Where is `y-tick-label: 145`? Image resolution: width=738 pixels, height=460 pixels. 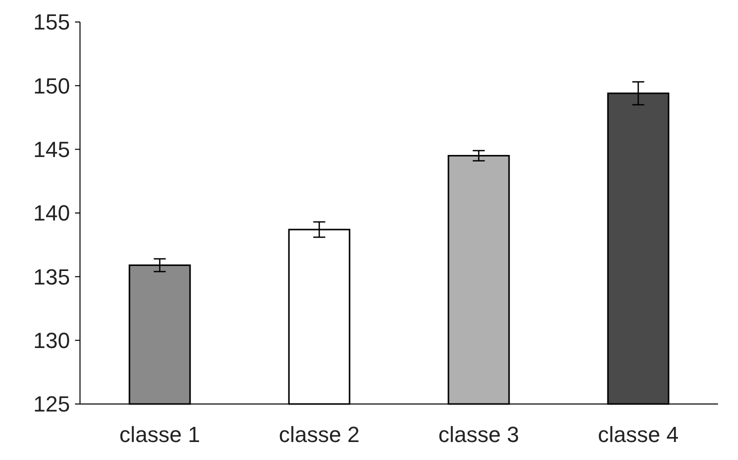 y-tick-label: 145 is located at coordinates (51, 149).